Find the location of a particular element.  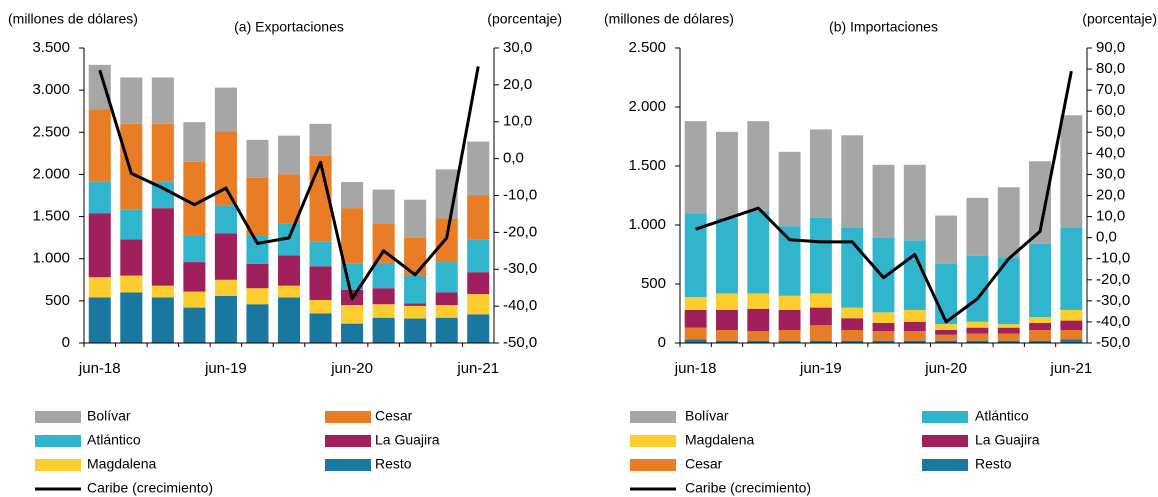

legend-label: Resto is located at coordinates (393, 464).